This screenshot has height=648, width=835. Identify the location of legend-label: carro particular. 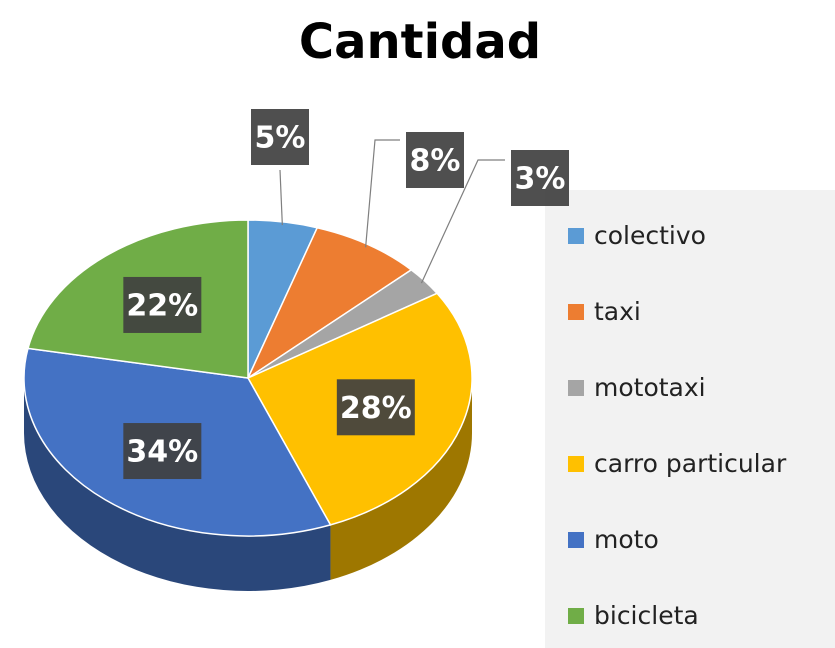
(690, 463).